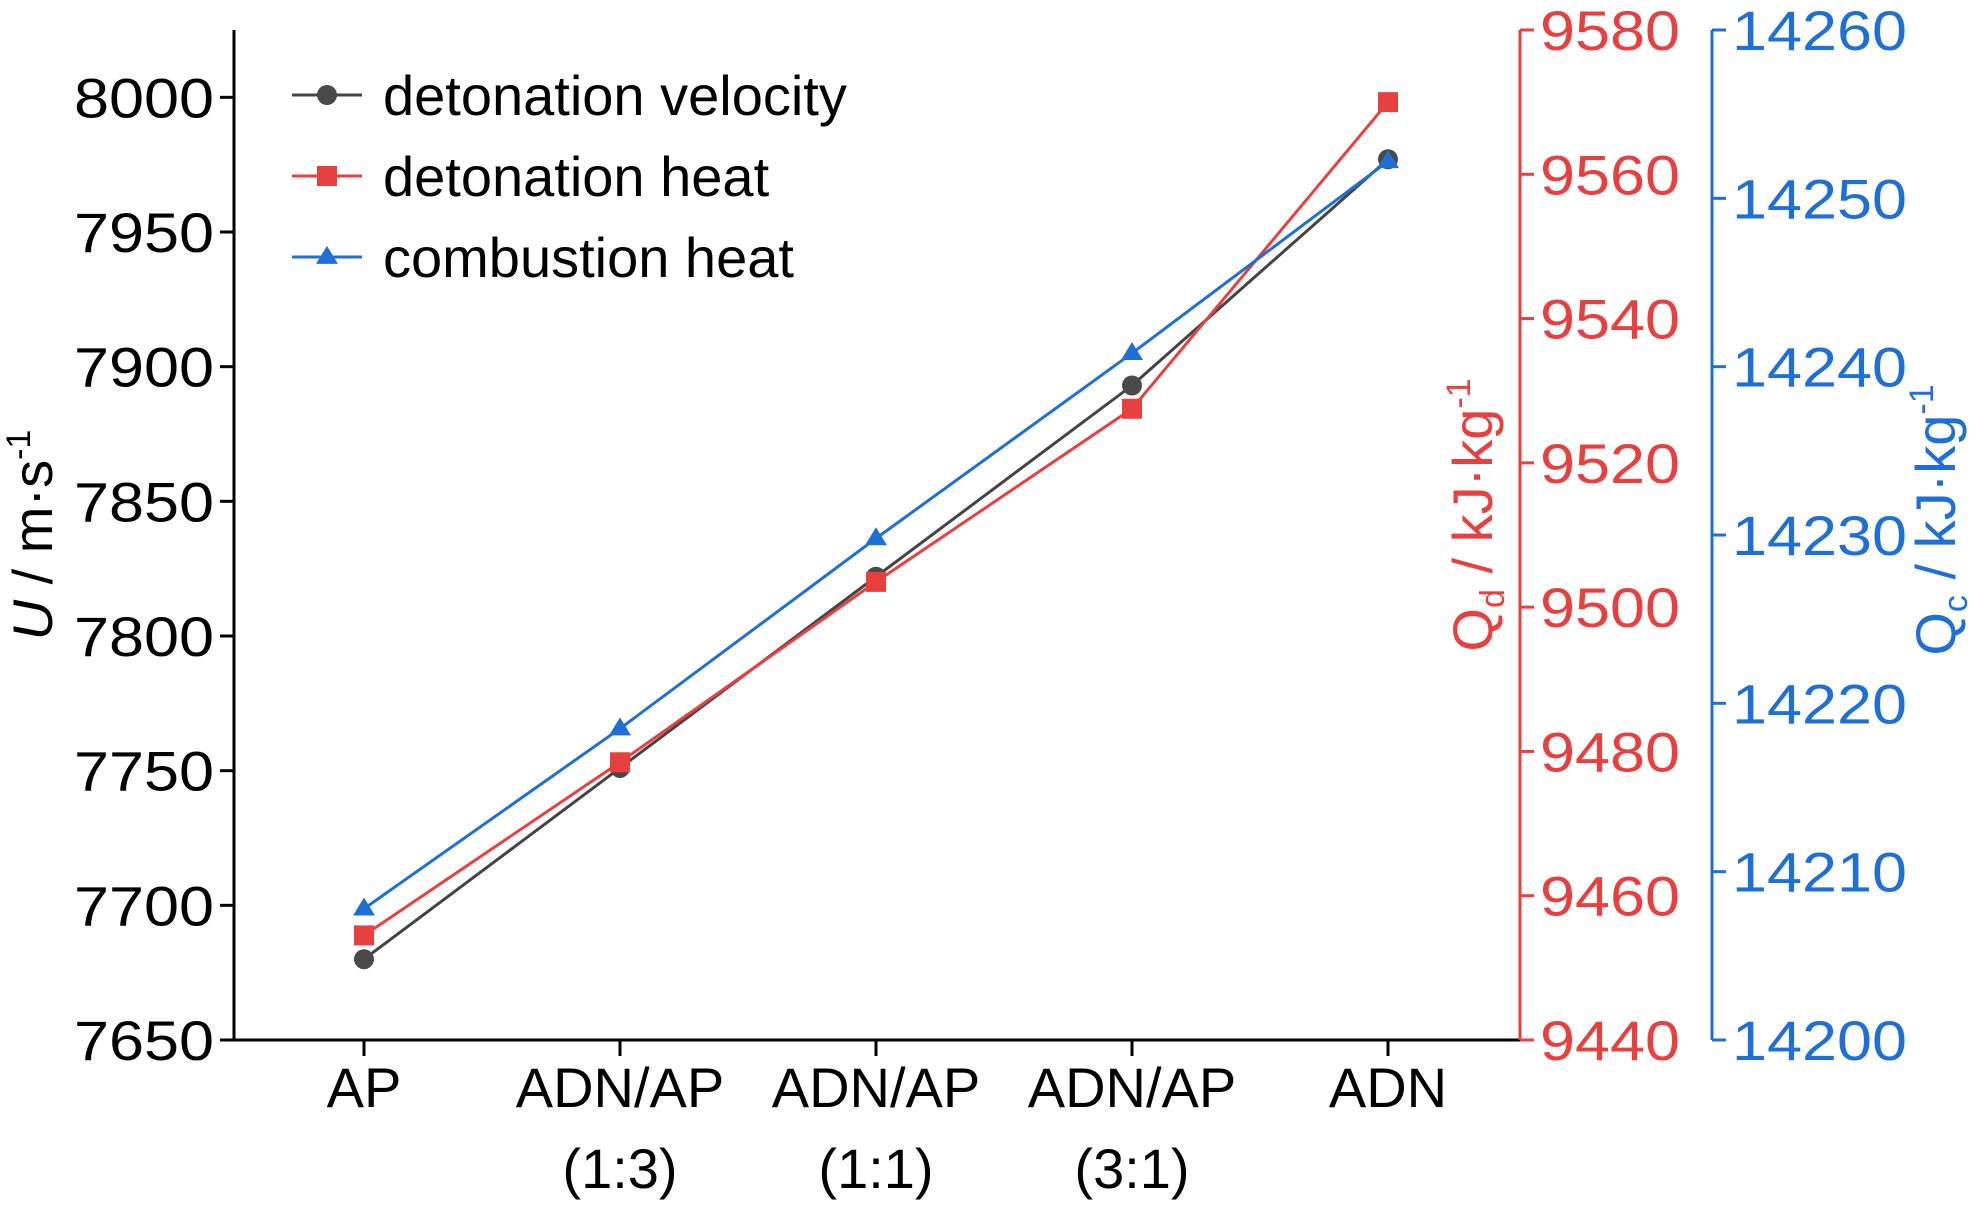  What do you see at coordinates (144, 1040) in the screenshot?
I see `left-tick-label: 7650` at bounding box center [144, 1040].